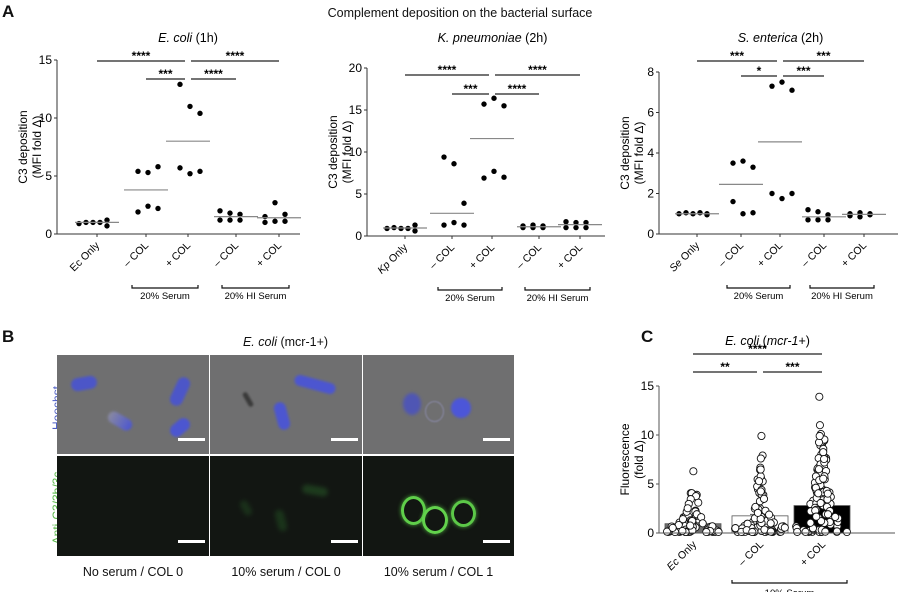 Image resolution: width=900 pixels, height=597 pixels. Describe the element at coordinates (37, 147) in the screenshot. I see `y-axis-label-unit: (MFI fold Δ)` at that location.